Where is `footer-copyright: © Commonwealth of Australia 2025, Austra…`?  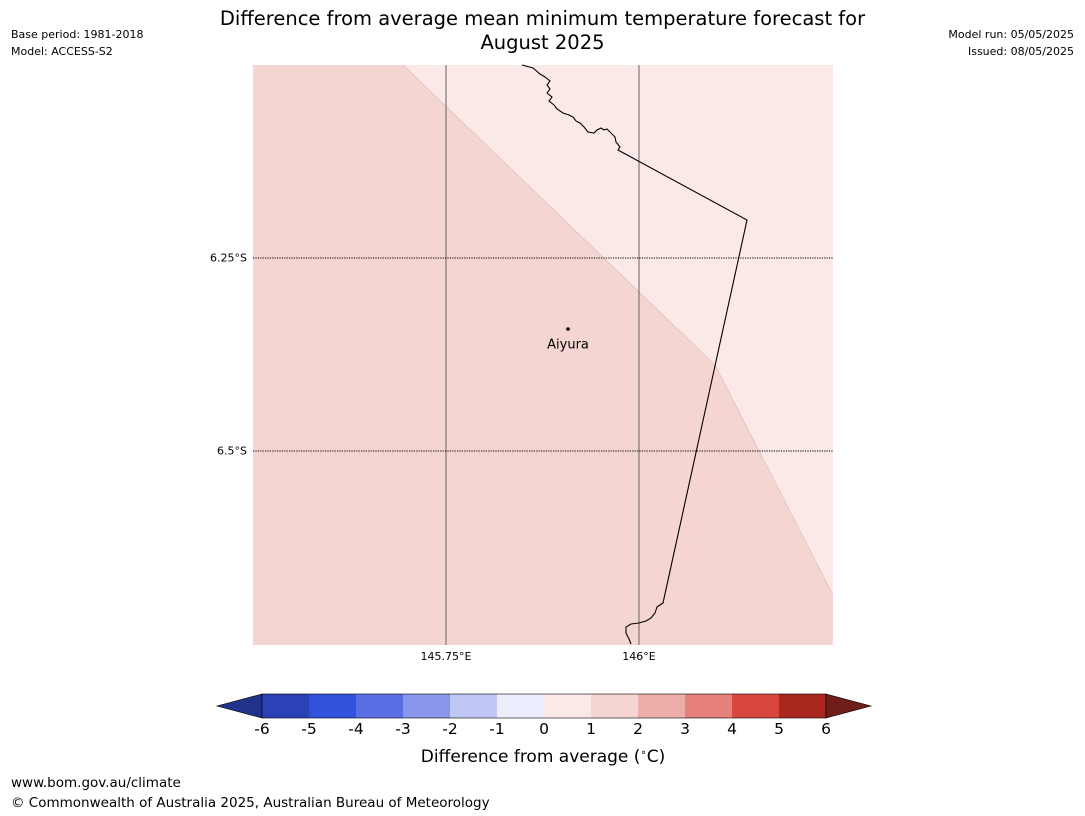
footer-copyright: © Commonwealth of Australia 2025, Austra… is located at coordinates (250, 803).